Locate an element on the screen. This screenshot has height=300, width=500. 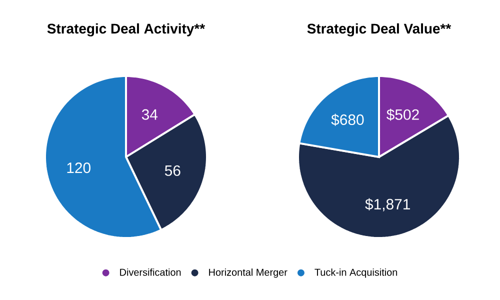
legend-label: Tuck-in Acquisition is located at coordinates (356, 273).